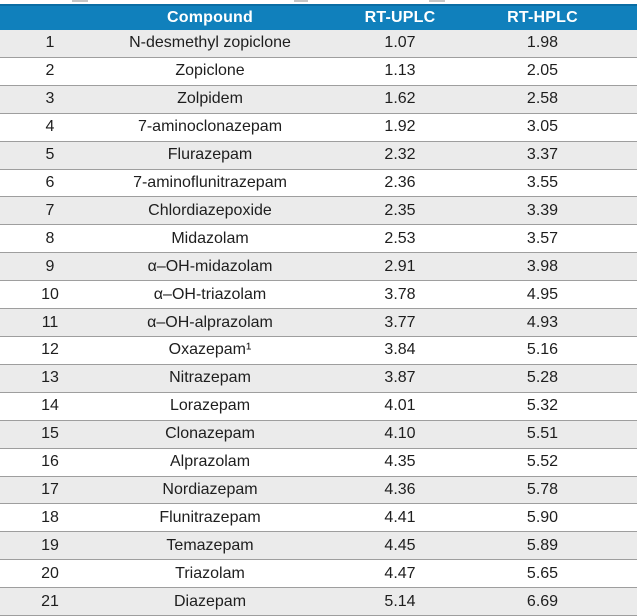 The image size is (637, 616). Describe the element at coordinates (542, 350) in the screenshot. I see `rt-hplc-value: 5.16` at that location.